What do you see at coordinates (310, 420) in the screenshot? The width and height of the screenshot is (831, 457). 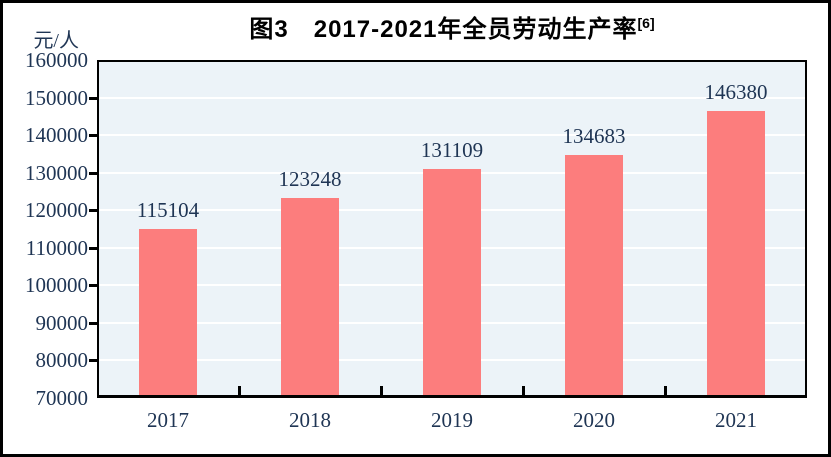 I see `x-axis-category-label: 2018` at bounding box center [310, 420].